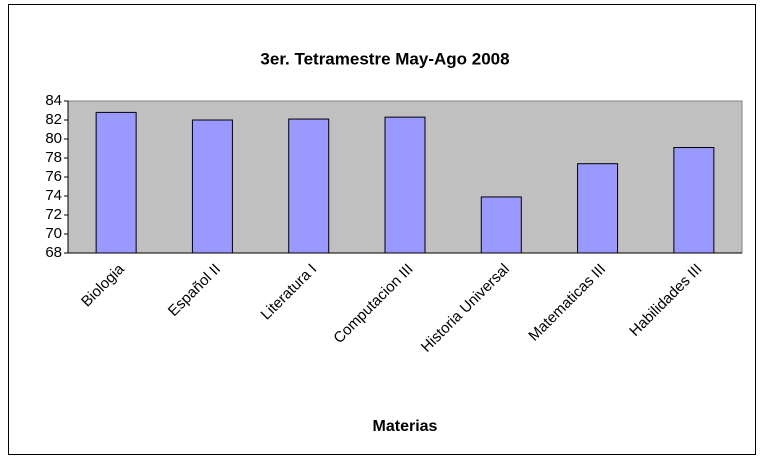 The width and height of the screenshot is (762, 465). What do you see at coordinates (53, 176) in the screenshot?
I see `y-tick-label: 76` at bounding box center [53, 176].